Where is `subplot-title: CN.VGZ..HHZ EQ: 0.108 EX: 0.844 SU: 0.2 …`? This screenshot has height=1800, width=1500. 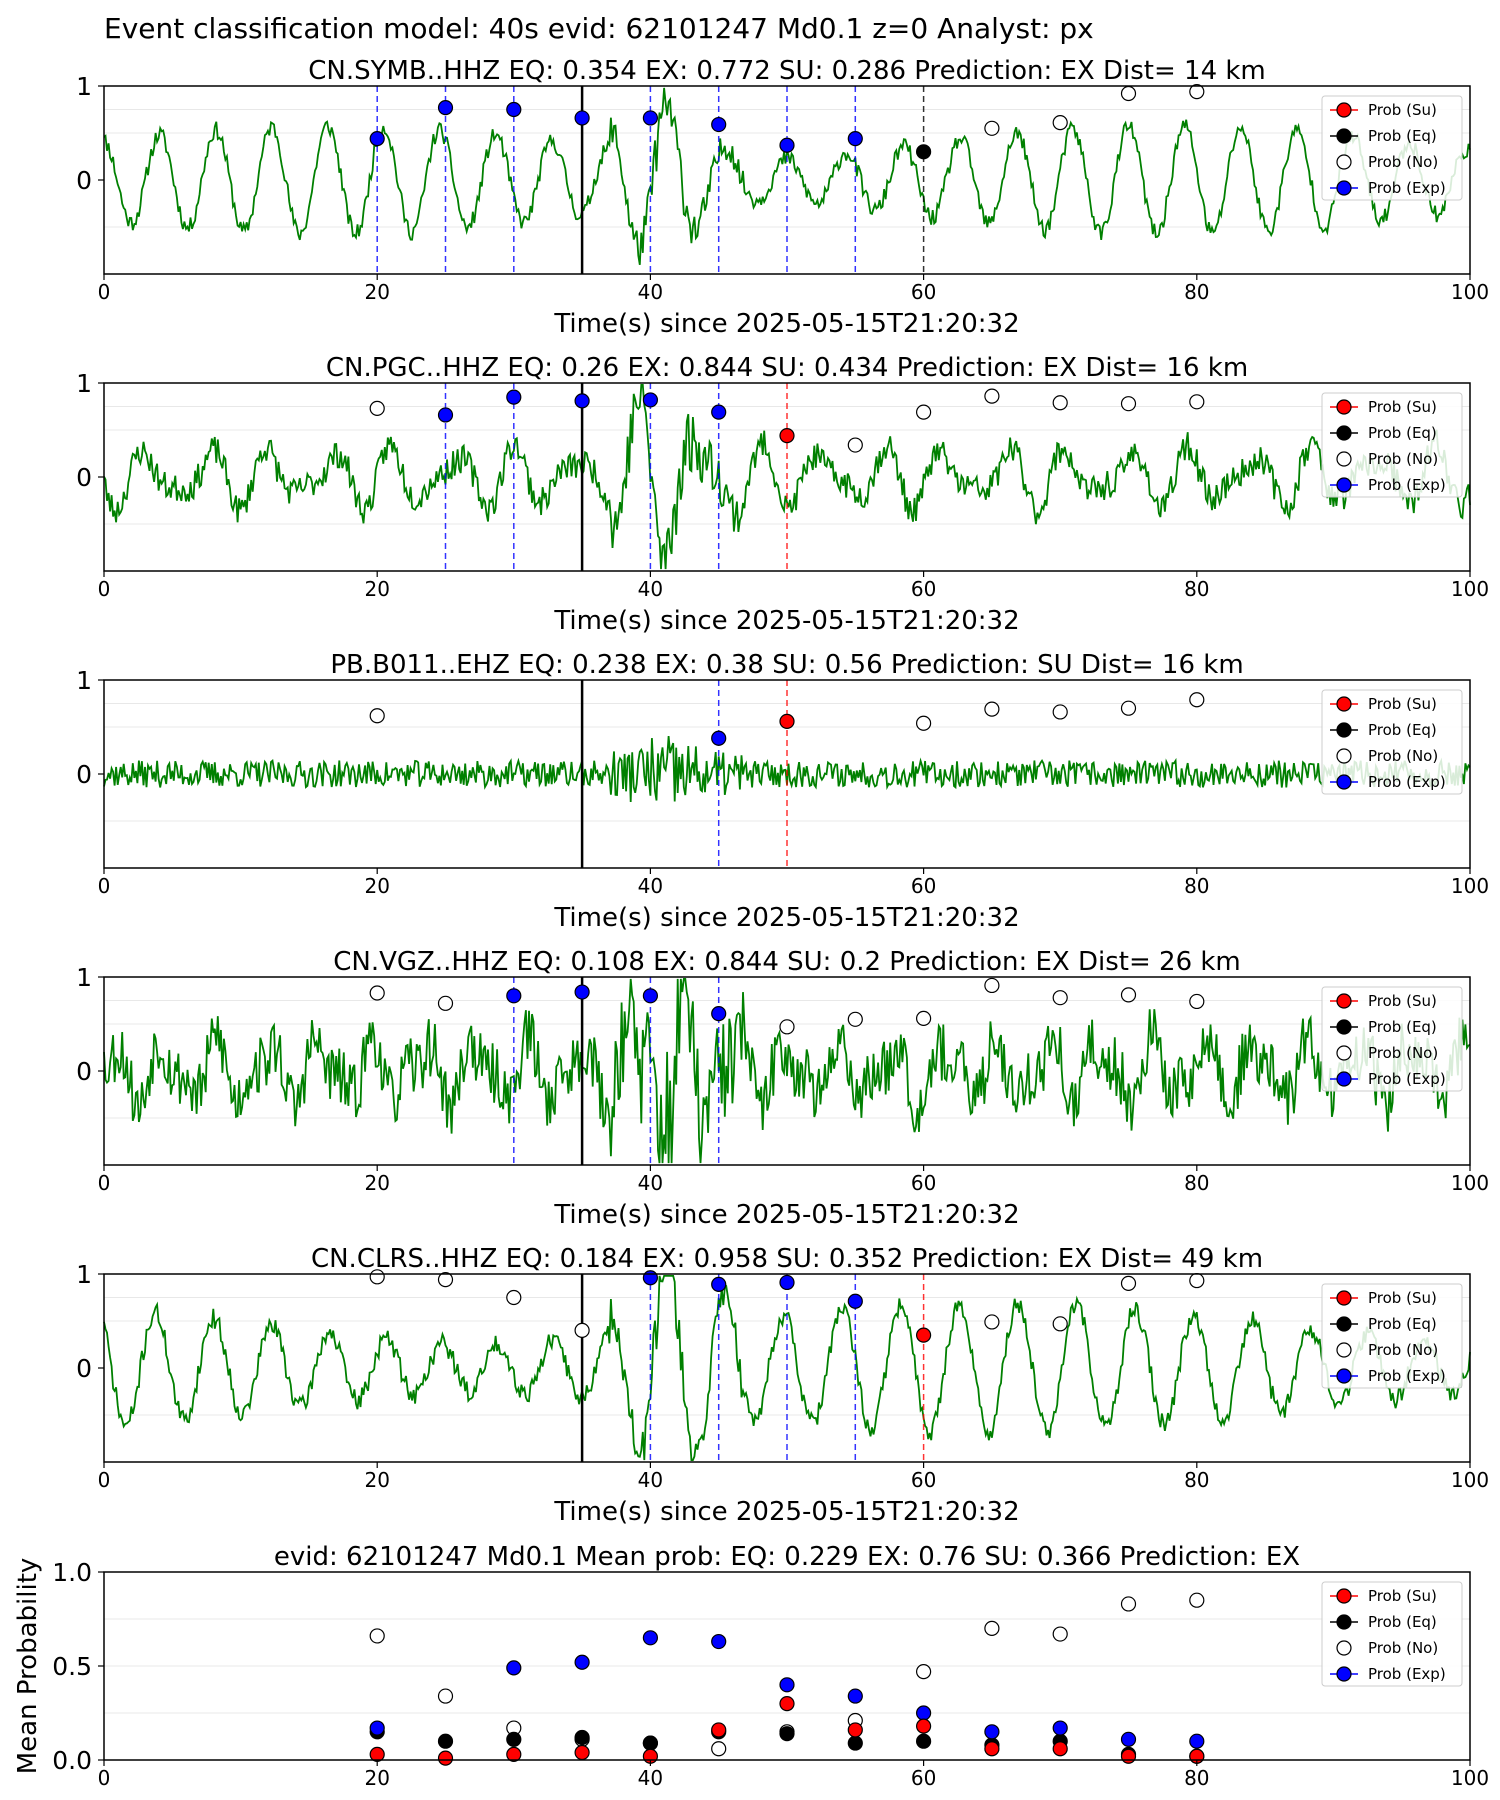 subplot-title: CN.VGZ..HHZ EQ: 0.108 EX: 0.844 SU: 0.2 … is located at coordinates (787, 962).